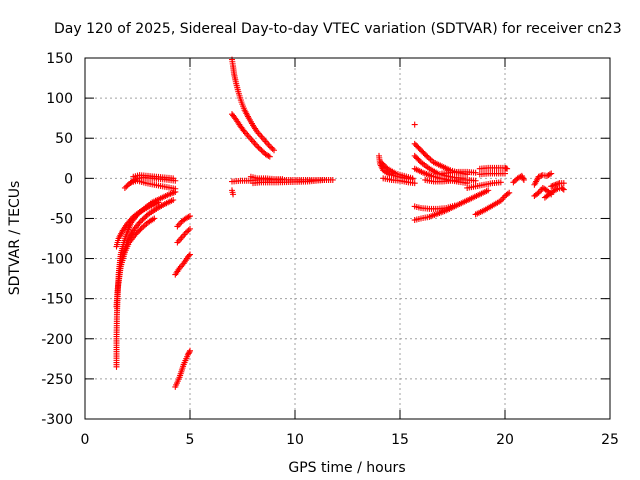 Image resolution: width=640 pixels, height=480 pixels. What do you see at coordinates (57, 420) in the screenshot?
I see `y-tick-label: -300` at bounding box center [57, 420].